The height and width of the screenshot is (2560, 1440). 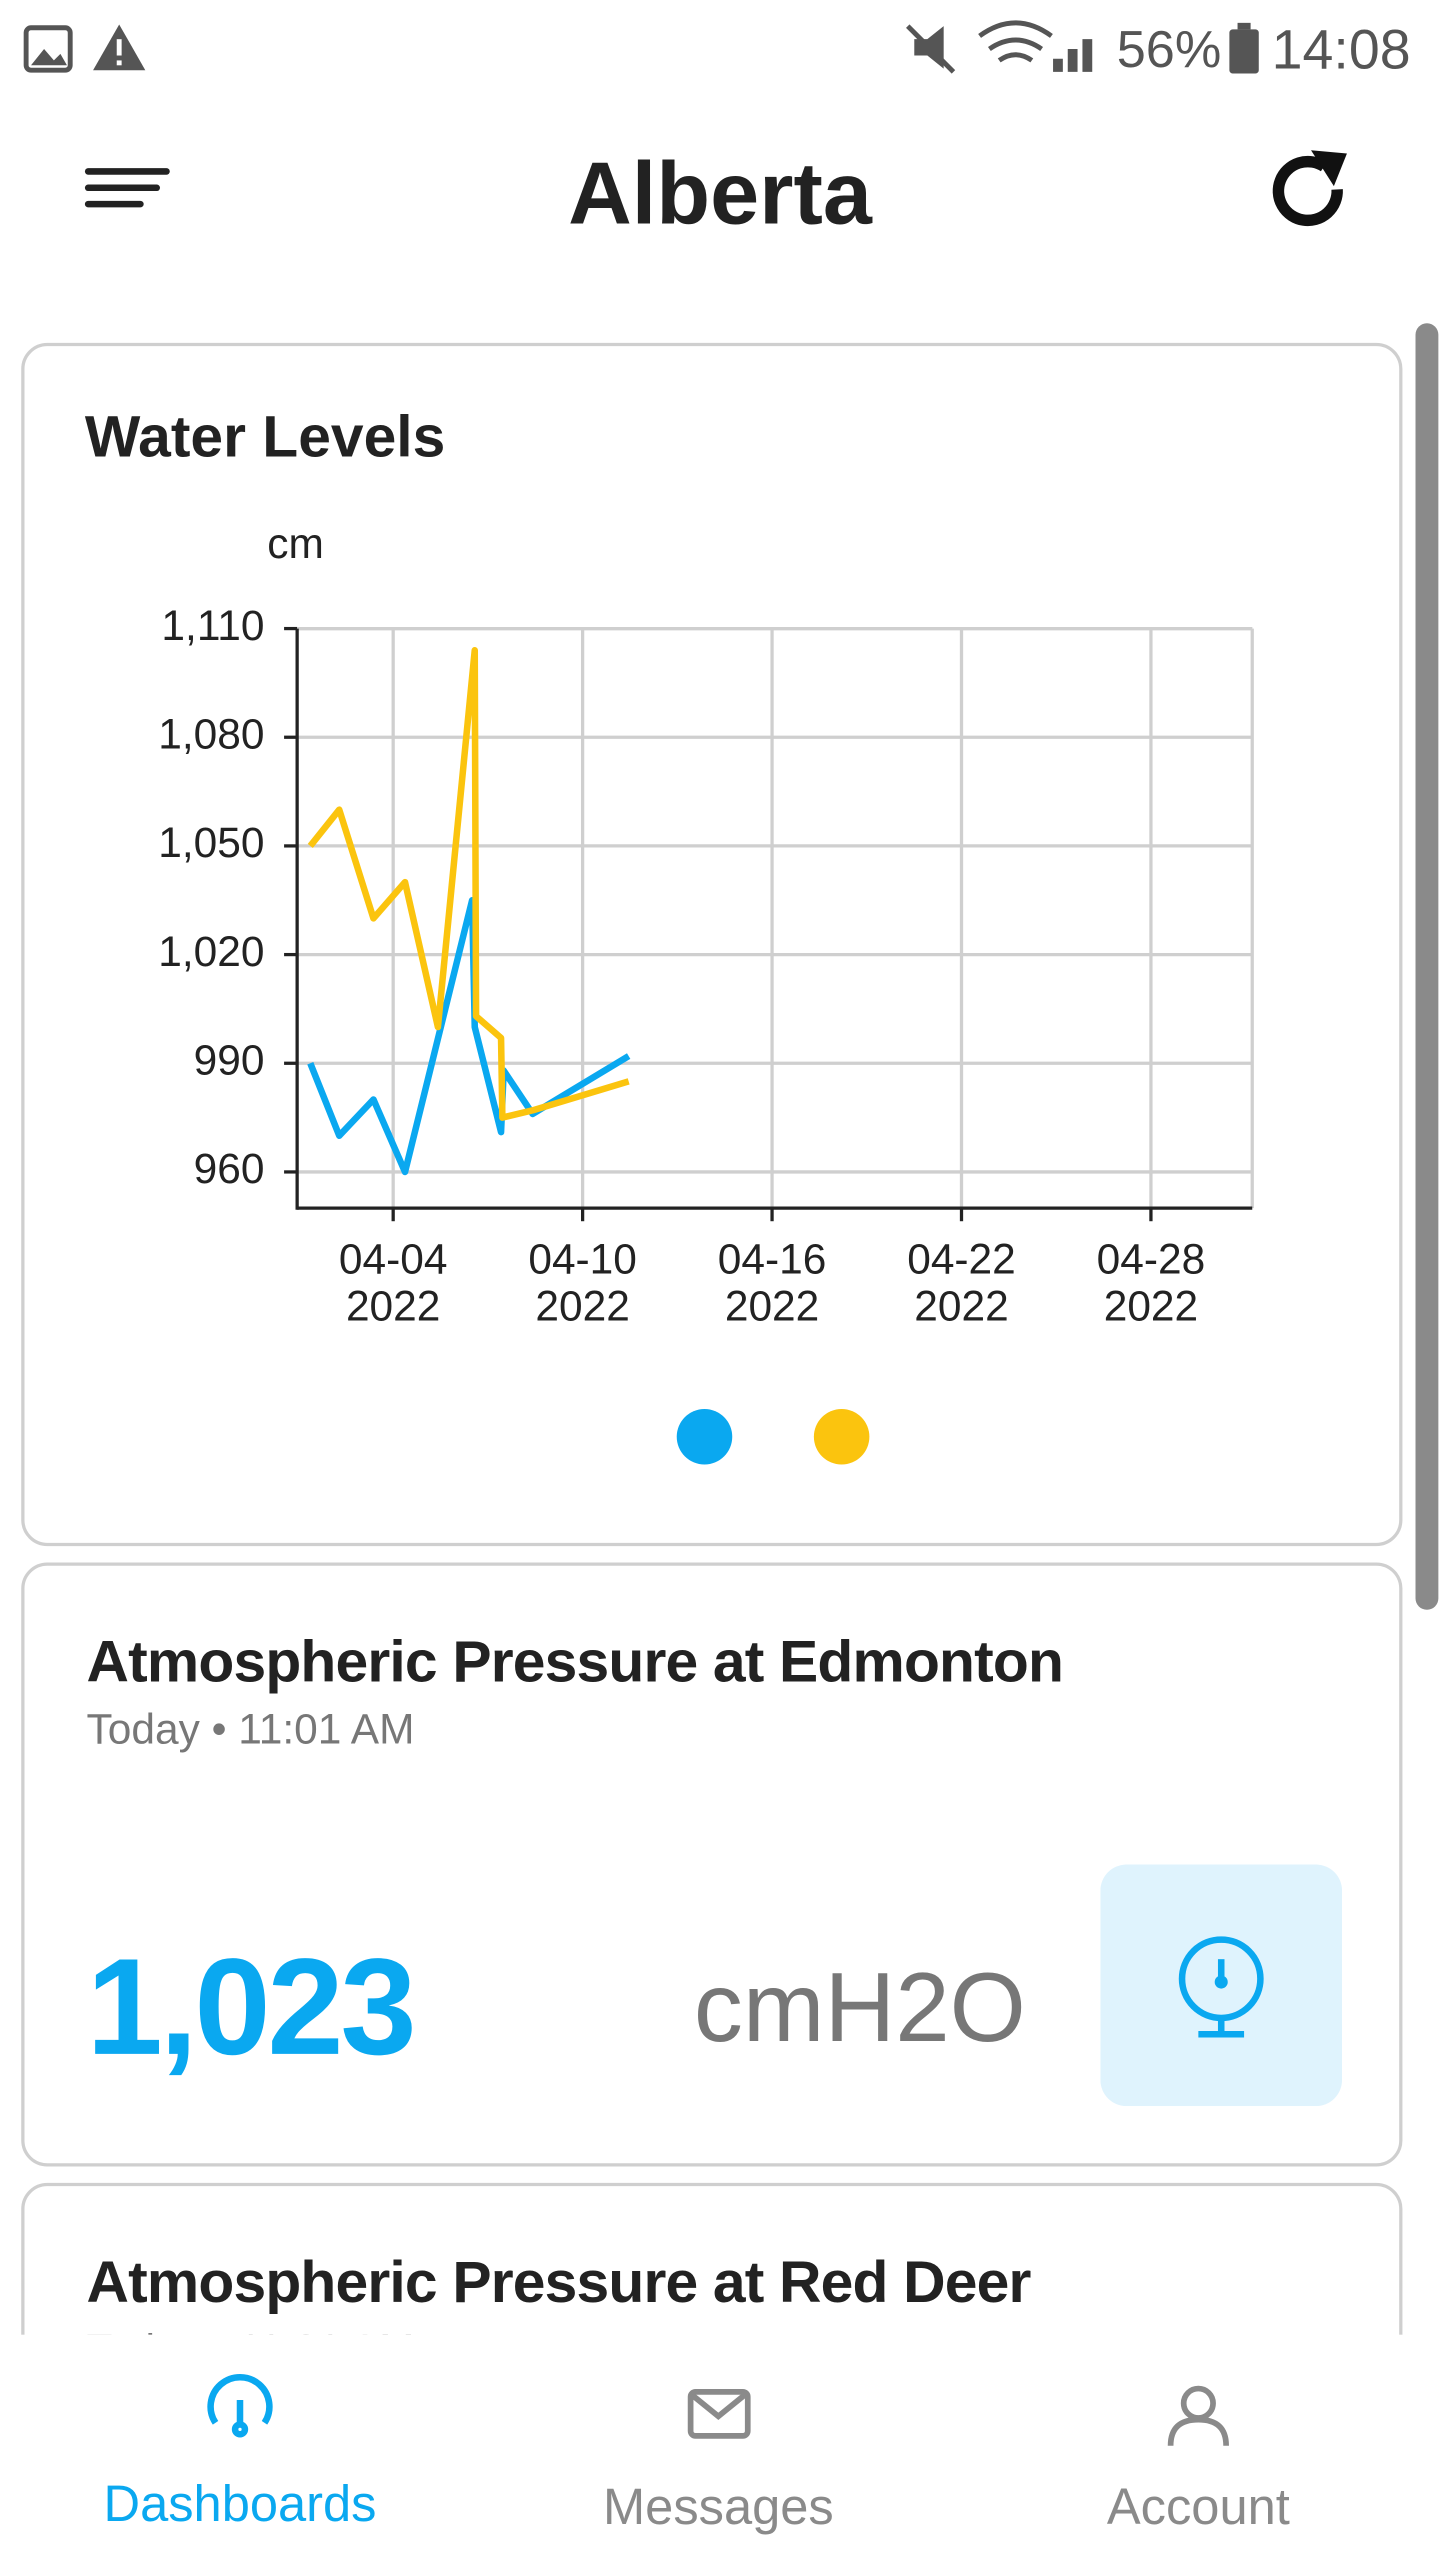 What do you see at coordinates (961, 1258) in the screenshot?
I see `x-tick-label: 04-22` at bounding box center [961, 1258].